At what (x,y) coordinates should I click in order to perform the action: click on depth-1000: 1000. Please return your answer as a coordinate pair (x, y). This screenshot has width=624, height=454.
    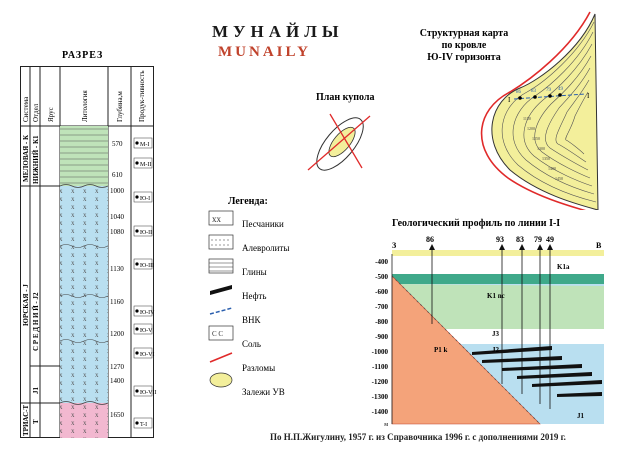
    Looking at the image, I should click on (117, 191).